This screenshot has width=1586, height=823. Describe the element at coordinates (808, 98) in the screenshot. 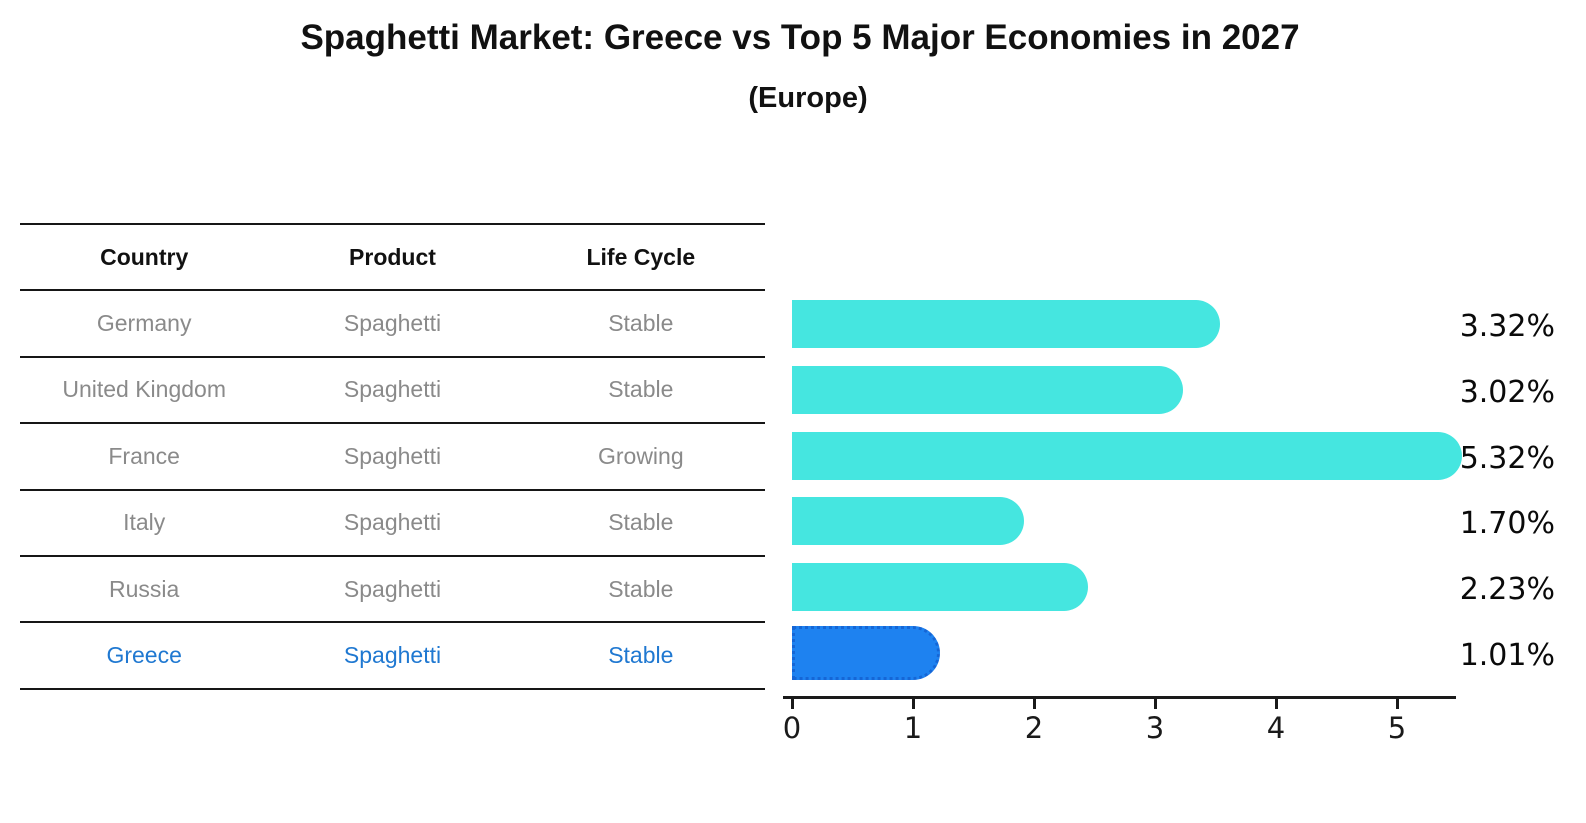

I see `chart-subtitle: (Europe)` at that location.